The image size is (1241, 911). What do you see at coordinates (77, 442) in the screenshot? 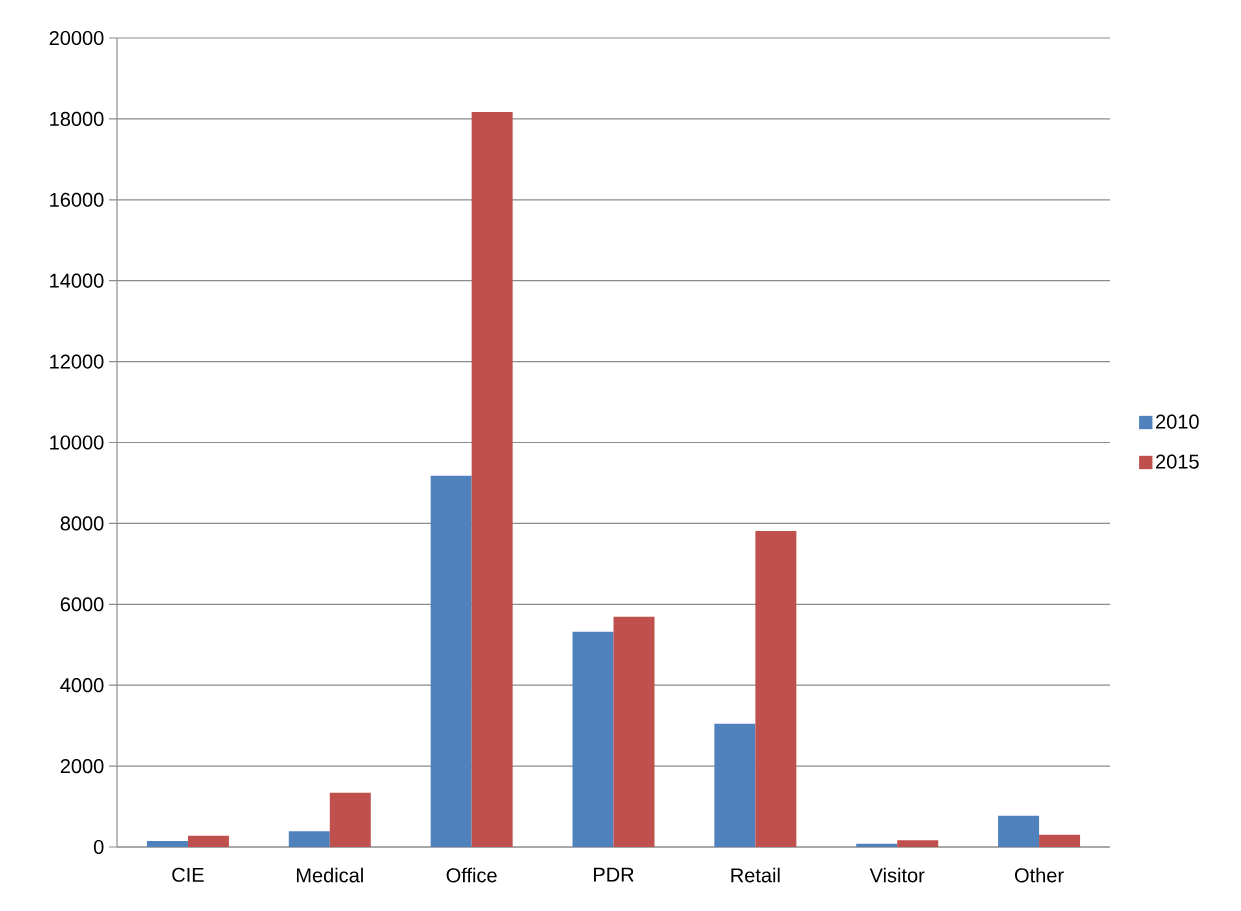
I see `y-tick-label: 10000` at bounding box center [77, 442].